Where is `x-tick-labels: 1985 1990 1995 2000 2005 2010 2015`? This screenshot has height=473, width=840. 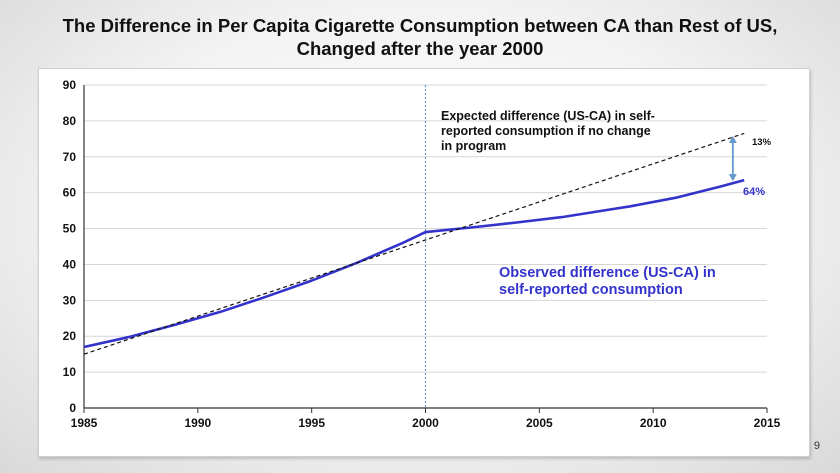 x-tick-labels: 1985 1990 1995 2000 2005 2010 2015 is located at coordinates (426, 423).